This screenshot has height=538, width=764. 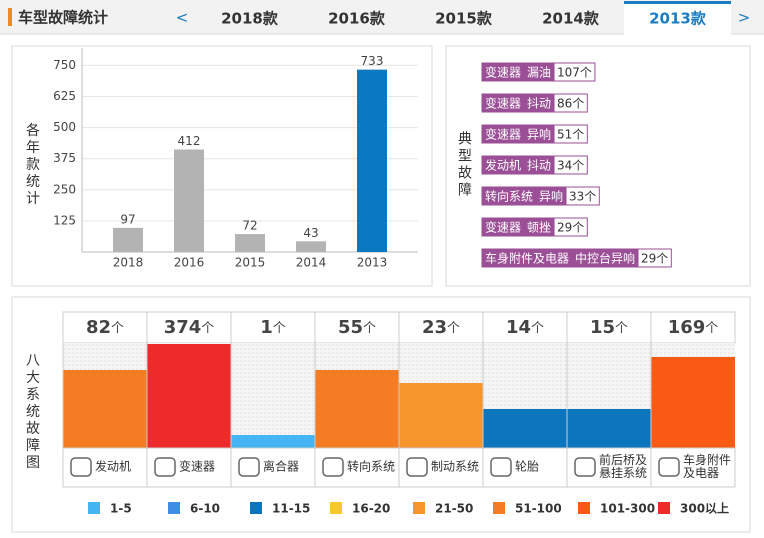 What do you see at coordinates (113, 466) in the screenshot?
I see `x-tick-label: 发动机` at bounding box center [113, 466].